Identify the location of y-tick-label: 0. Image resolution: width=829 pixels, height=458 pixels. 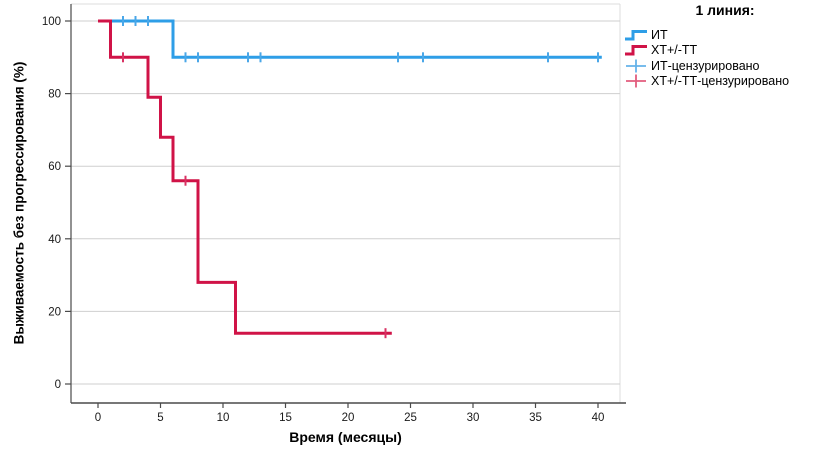
(58, 385).